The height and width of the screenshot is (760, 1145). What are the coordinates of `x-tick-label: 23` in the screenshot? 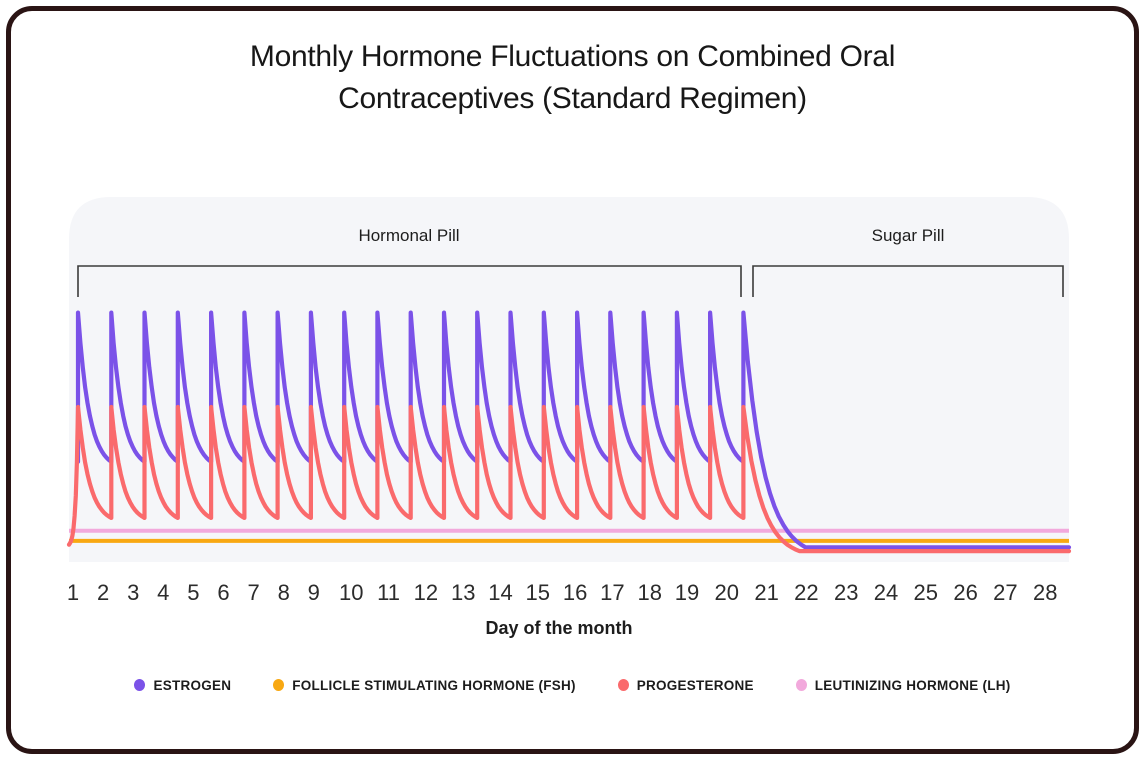 It's located at (846, 592).